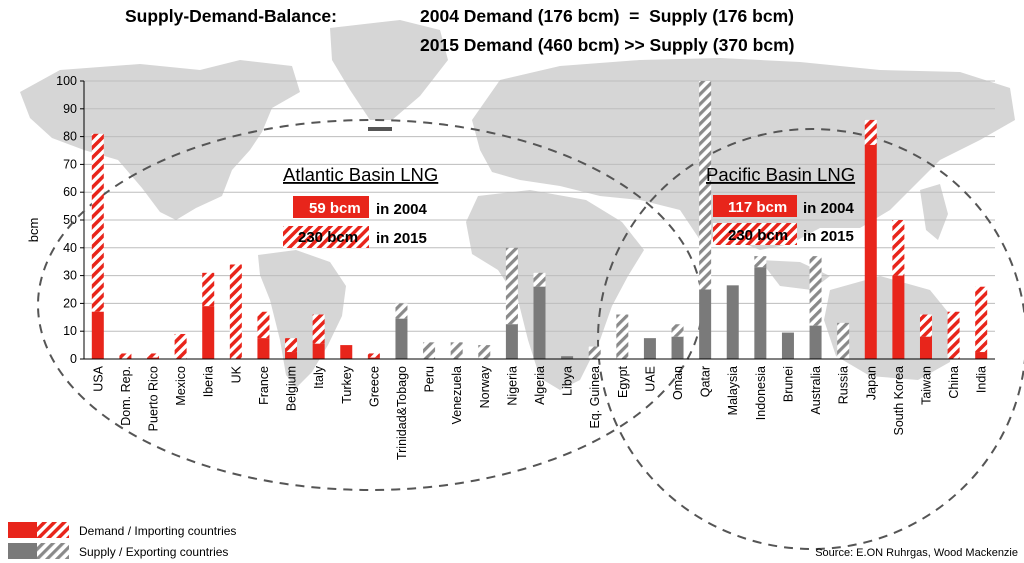 The width and height of the screenshot is (1024, 563). I want to click on atlantic-2015-swatch, so click(326, 237).